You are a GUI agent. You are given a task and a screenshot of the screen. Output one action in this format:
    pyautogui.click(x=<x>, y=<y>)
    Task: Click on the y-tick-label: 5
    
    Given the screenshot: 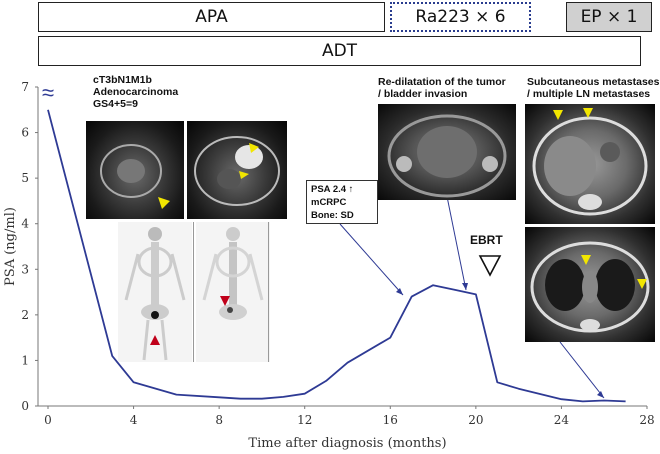 What is the action you would take?
    pyautogui.click(x=25, y=178)
    